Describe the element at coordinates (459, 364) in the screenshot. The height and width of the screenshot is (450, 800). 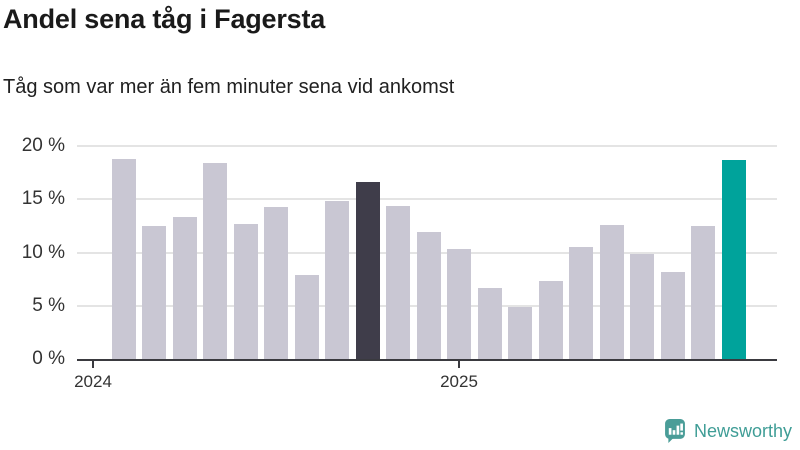
I see `x-axis-tick-2025` at that location.